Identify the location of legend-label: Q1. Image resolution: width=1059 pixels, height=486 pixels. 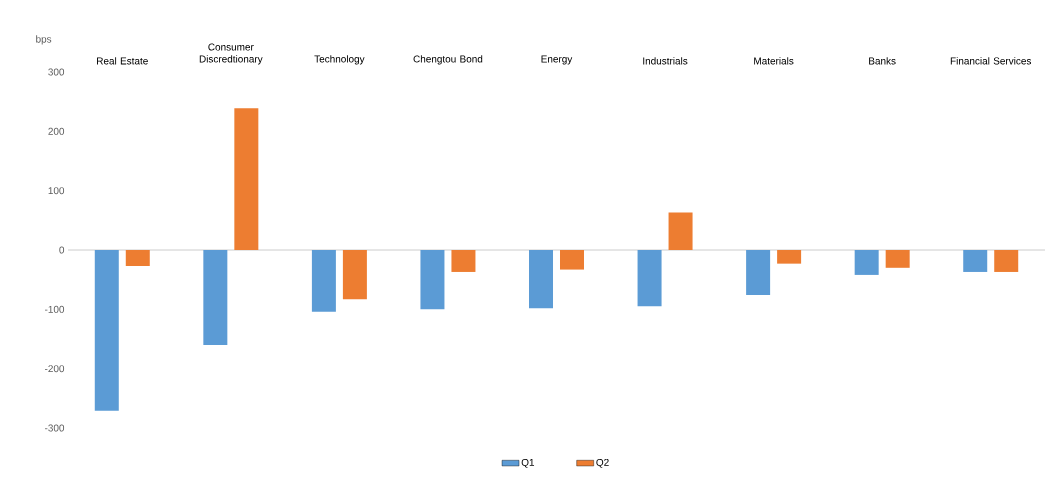
(528, 463).